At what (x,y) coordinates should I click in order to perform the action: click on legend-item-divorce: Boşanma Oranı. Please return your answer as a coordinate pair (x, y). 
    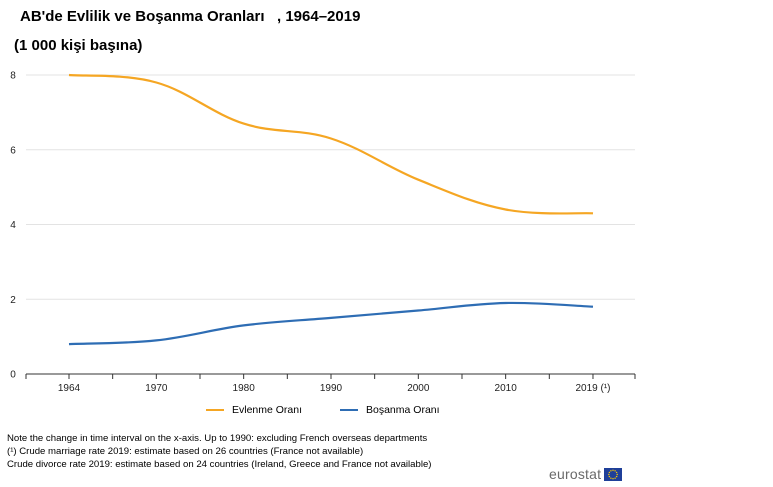
    Looking at the image, I should click on (390, 410).